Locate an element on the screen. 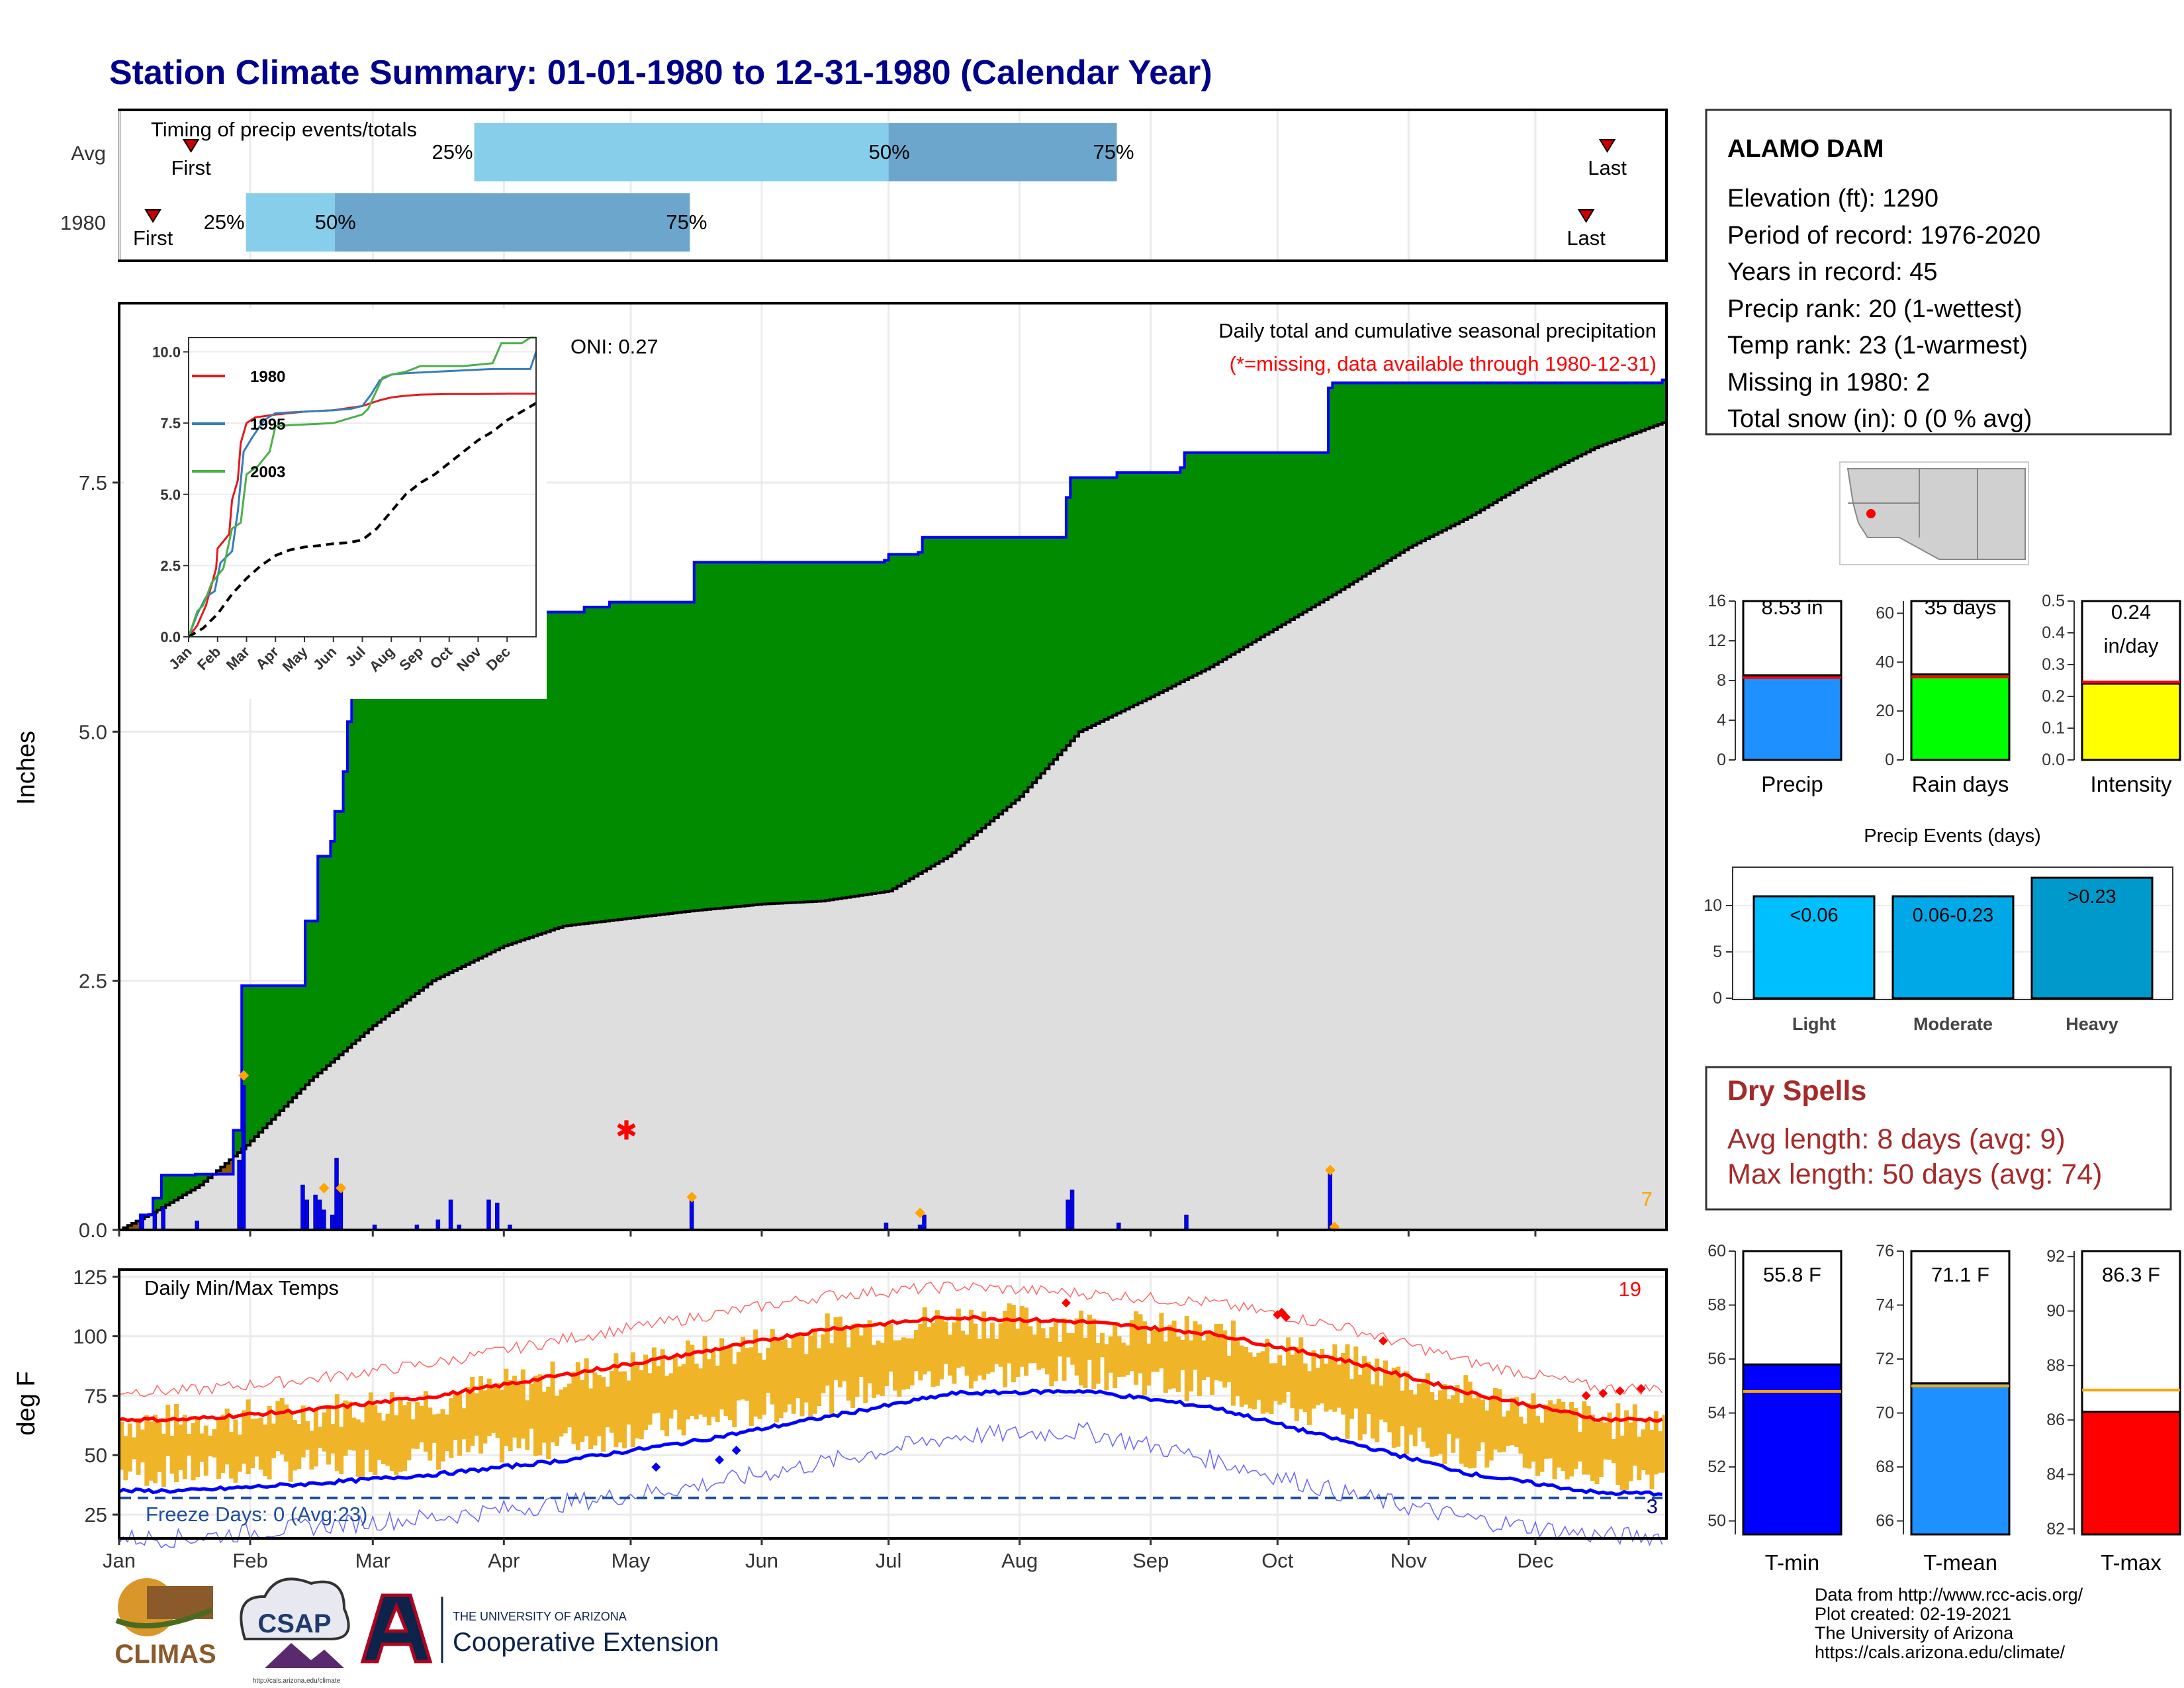 Image resolution: width=2184 pixels, height=1688 pixels. month-x-tick-label: Jan is located at coordinates (119, 1560).